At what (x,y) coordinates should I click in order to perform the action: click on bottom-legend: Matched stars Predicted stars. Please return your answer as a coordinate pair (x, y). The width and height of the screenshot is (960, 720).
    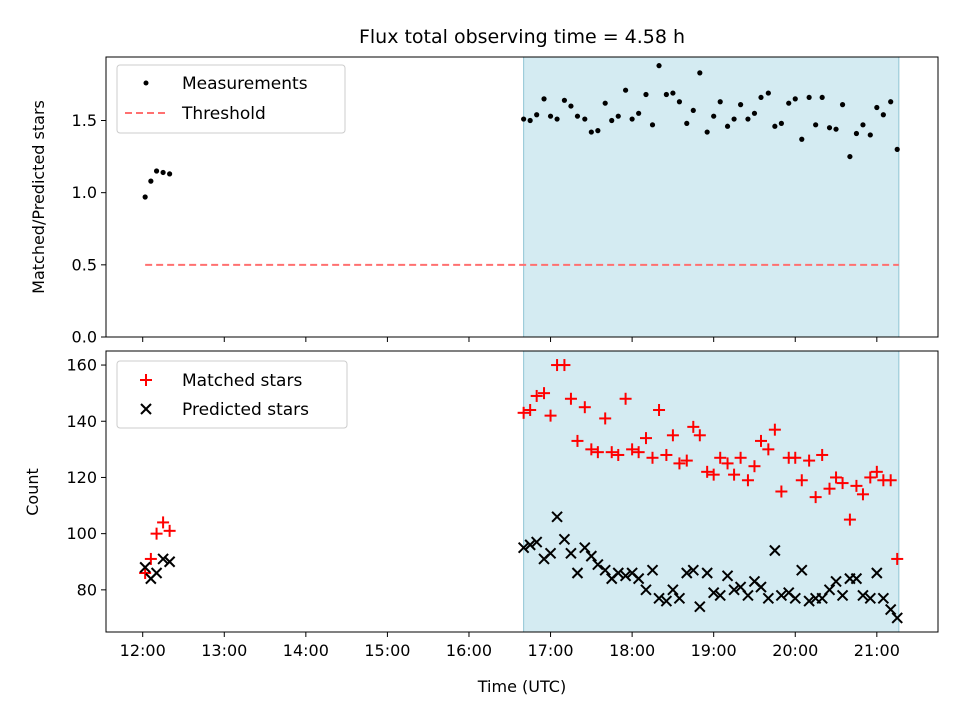
    Looking at the image, I should click on (232, 394).